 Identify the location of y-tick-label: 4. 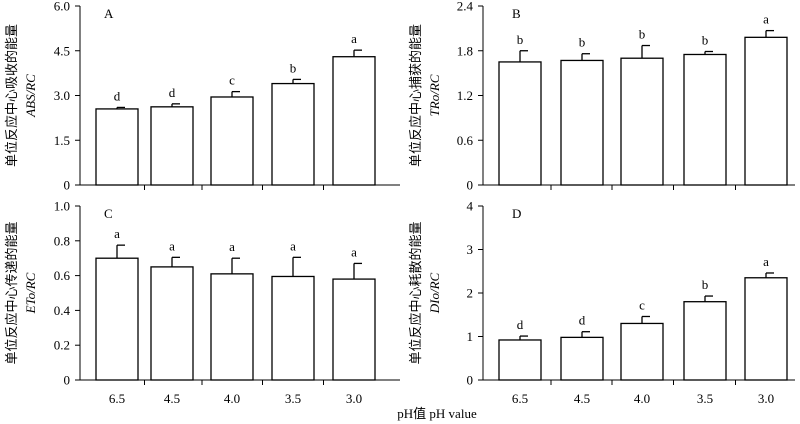
(470, 206).